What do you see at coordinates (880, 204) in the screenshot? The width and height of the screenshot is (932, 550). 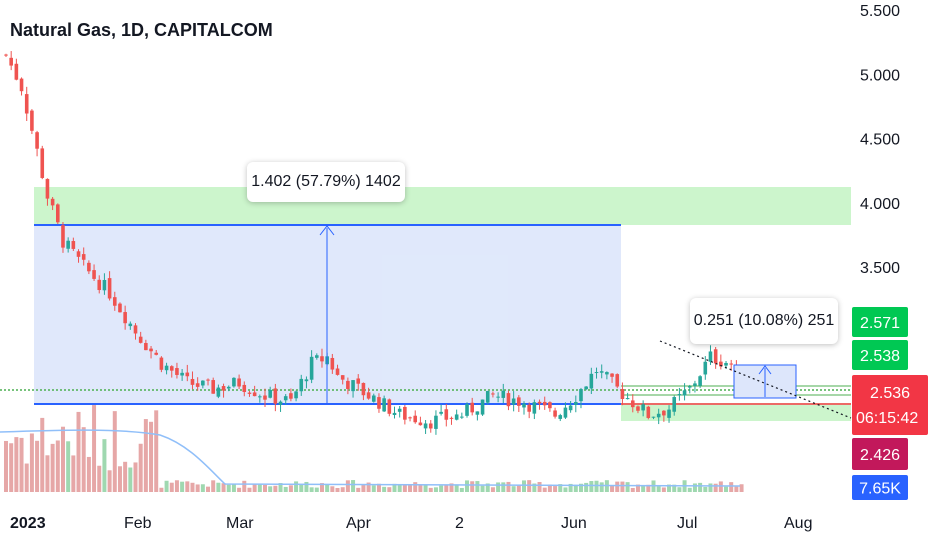 I see `price-tick-label: 4.000` at bounding box center [880, 204].